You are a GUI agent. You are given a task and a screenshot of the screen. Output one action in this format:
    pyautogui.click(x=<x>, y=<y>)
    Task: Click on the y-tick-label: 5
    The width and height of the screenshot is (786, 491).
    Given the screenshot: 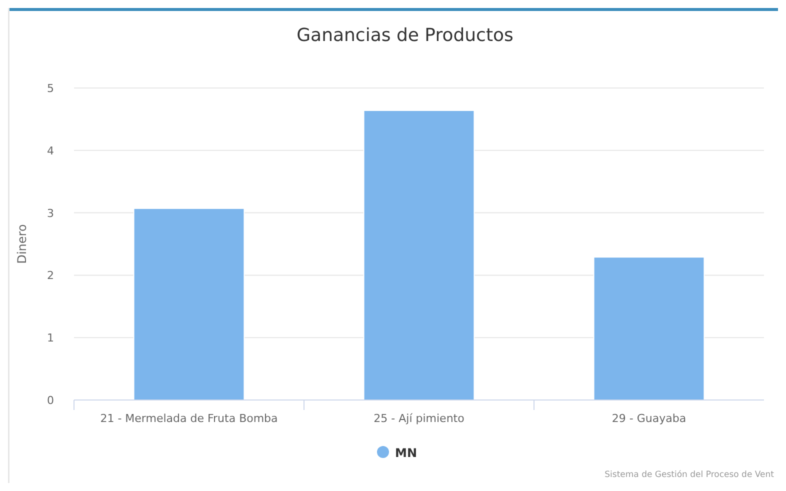 What is the action you would take?
    pyautogui.click(x=50, y=88)
    